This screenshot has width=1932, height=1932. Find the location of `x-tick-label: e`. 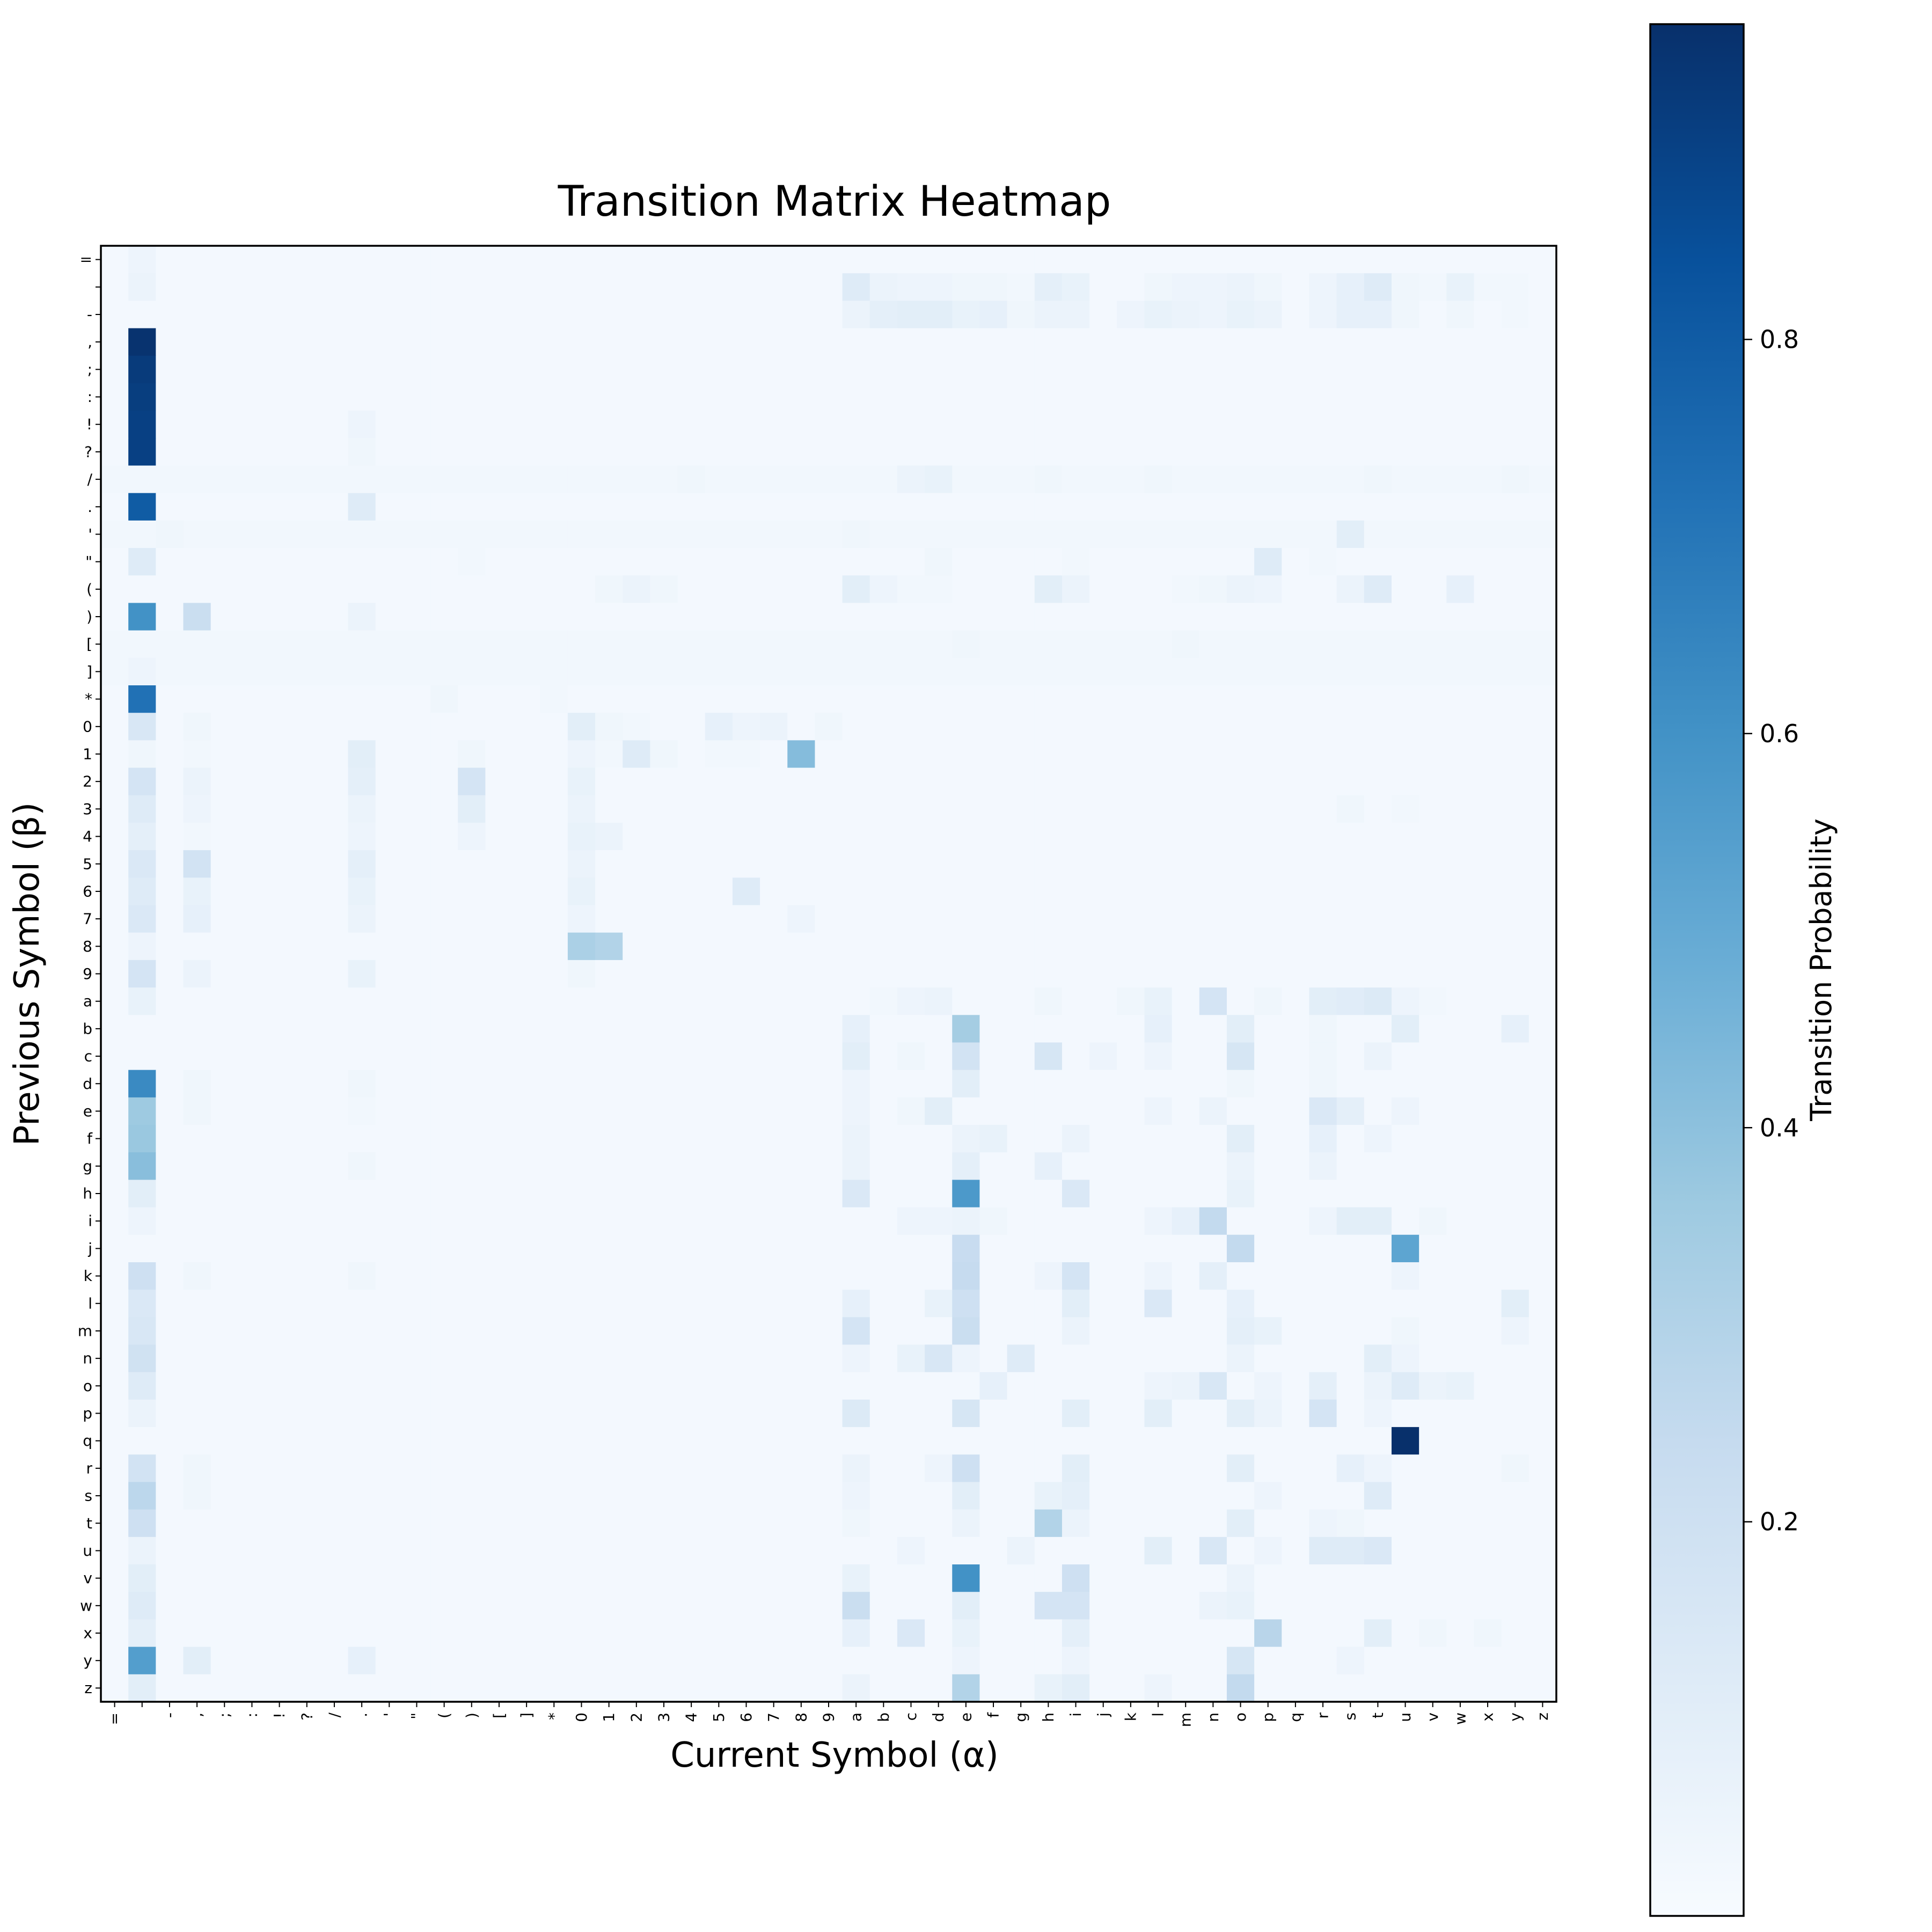

x-tick-label: e is located at coordinates (966, 1717).